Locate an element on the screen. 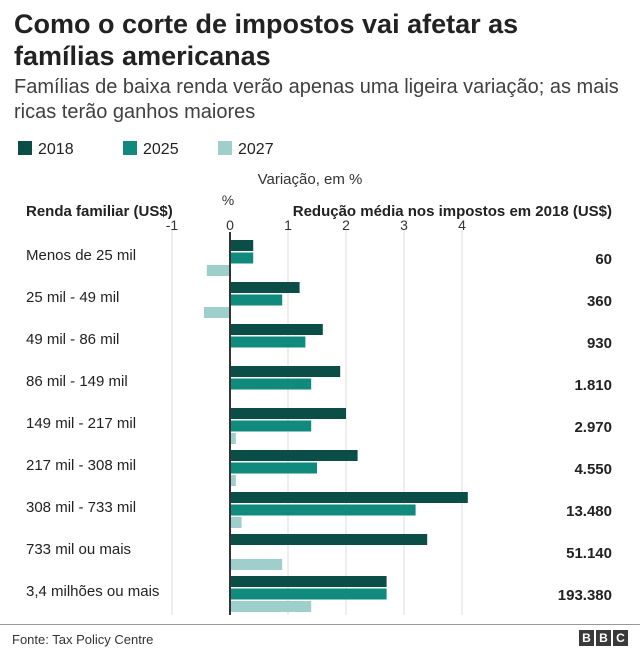  legend-label-2027: 2027 is located at coordinates (256, 149).